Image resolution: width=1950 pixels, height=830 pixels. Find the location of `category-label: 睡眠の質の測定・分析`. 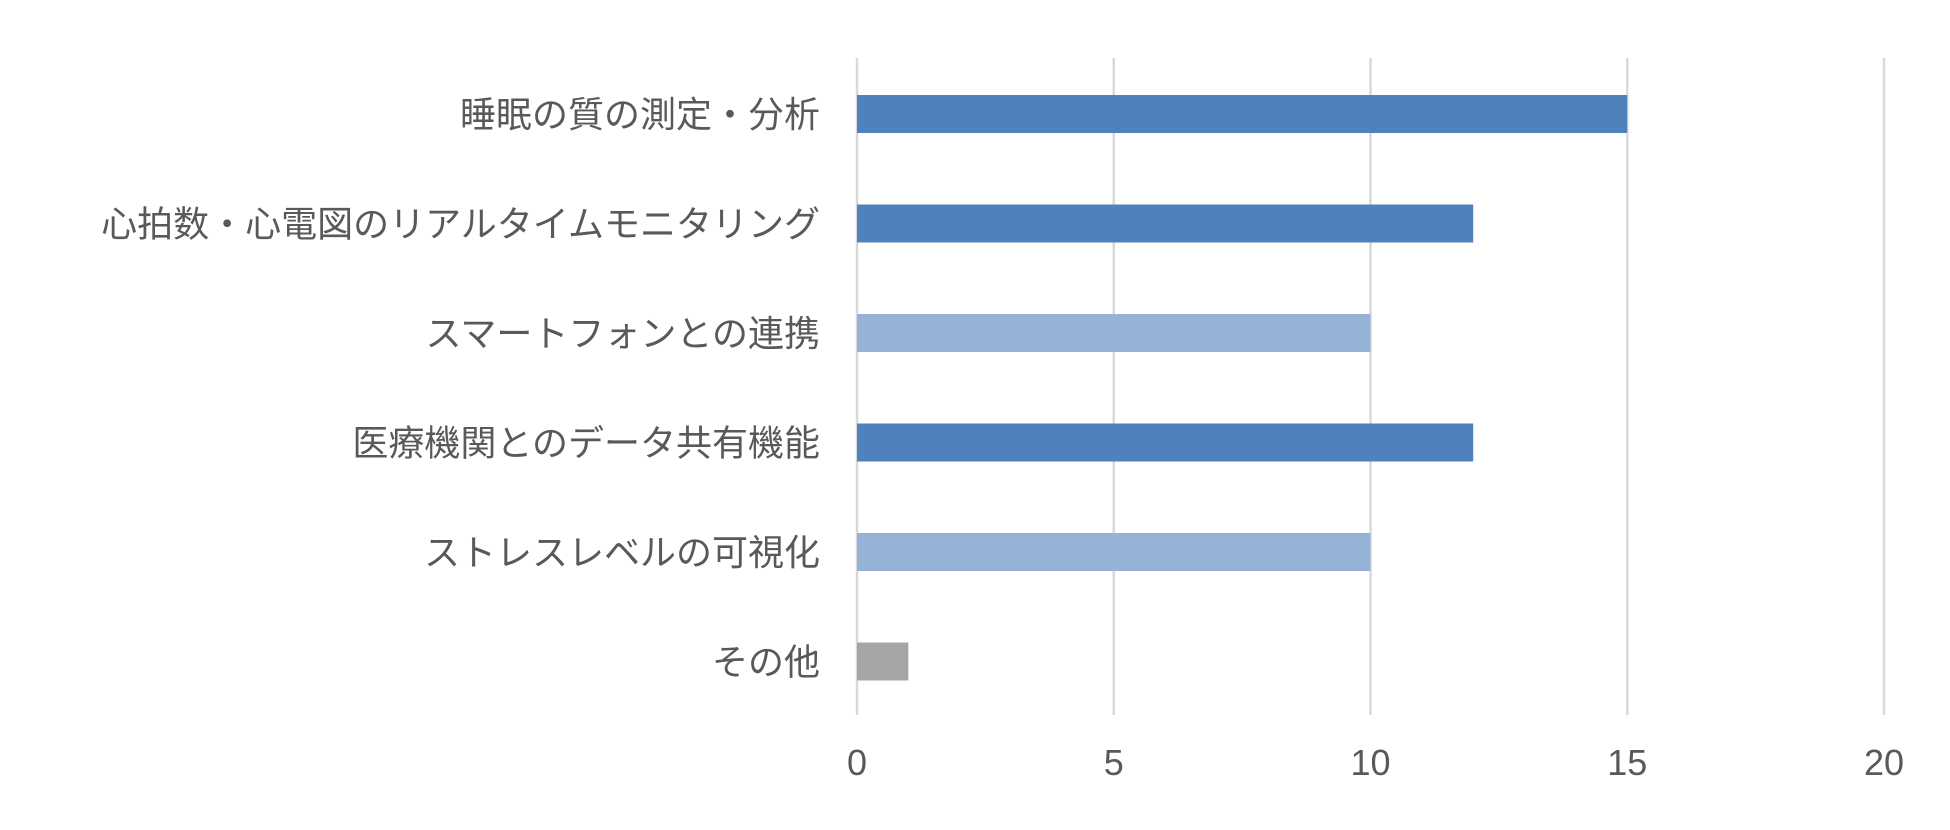

category-label: 睡眠の質の測定・分析 is located at coordinates (640, 115).